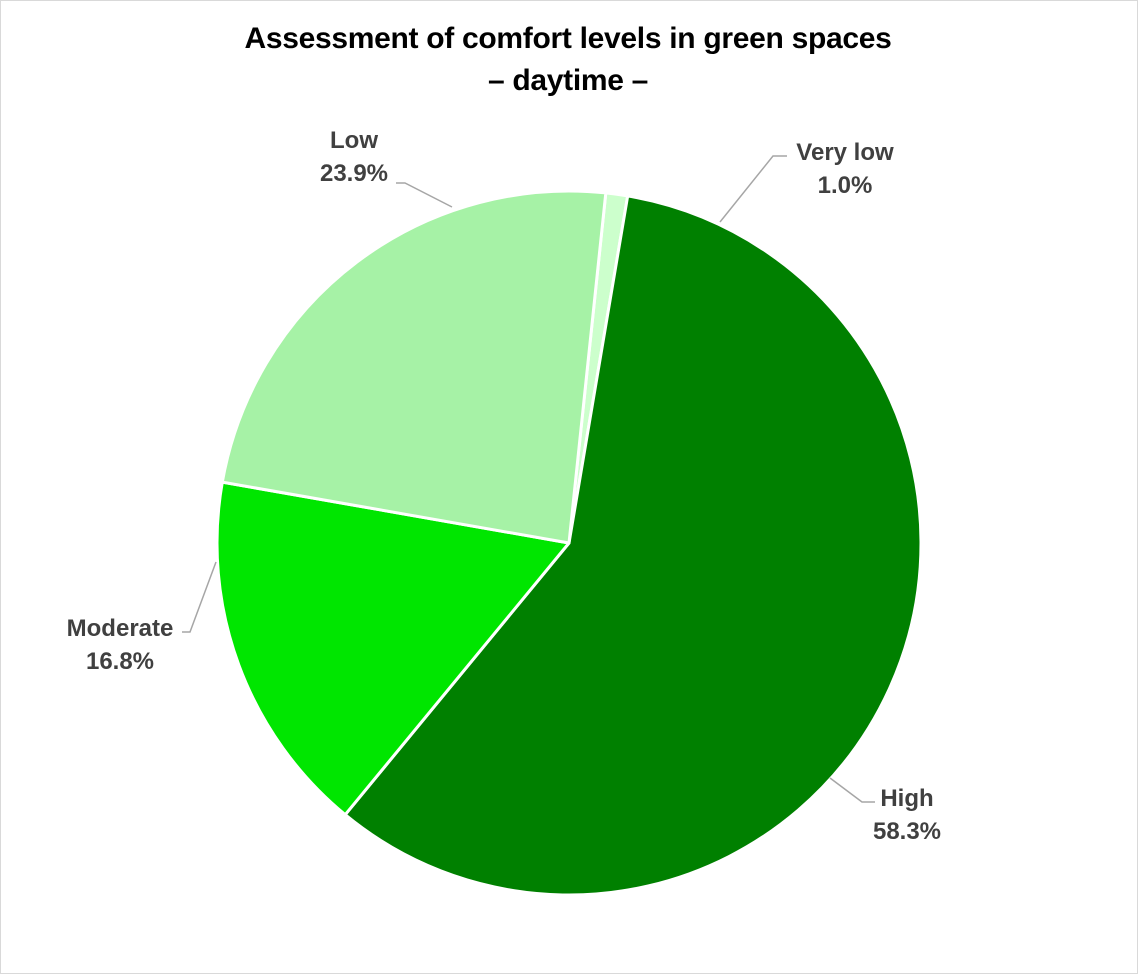 This screenshot has width=1138, height=974. Describe the element at coordinates (199, 597) in the screenshot. I see `leader-line-moderate` at that location.